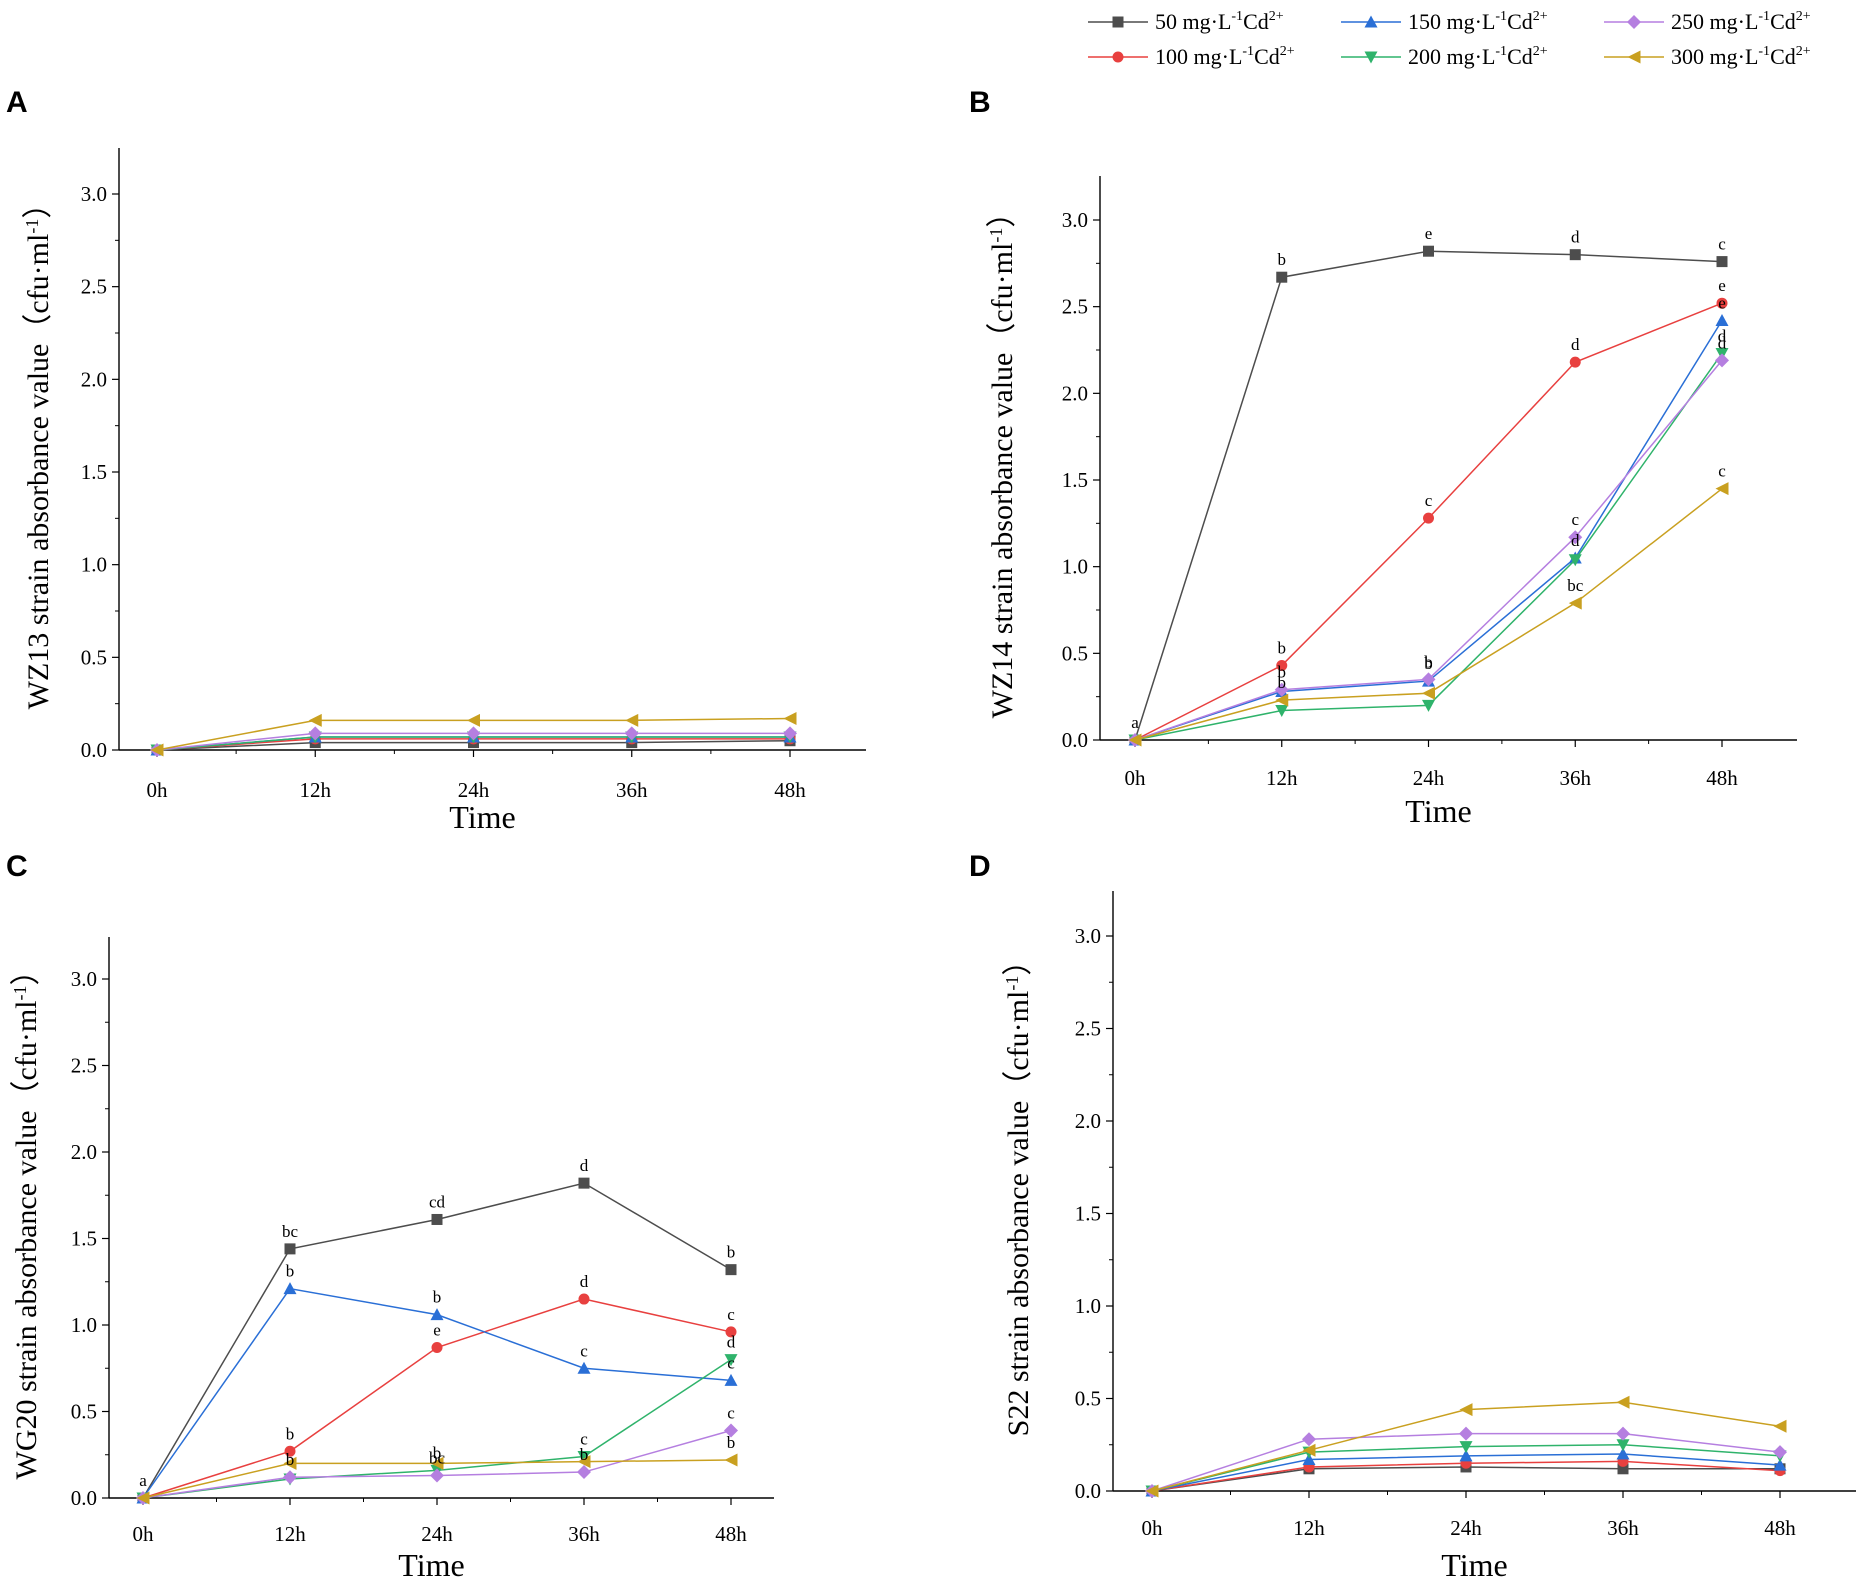  What do you see at coordinates (1444, 21) in the screenshot?
I see `legend-item: 150 mg·L-1Cd2+` at bounding box center [1444, 21].